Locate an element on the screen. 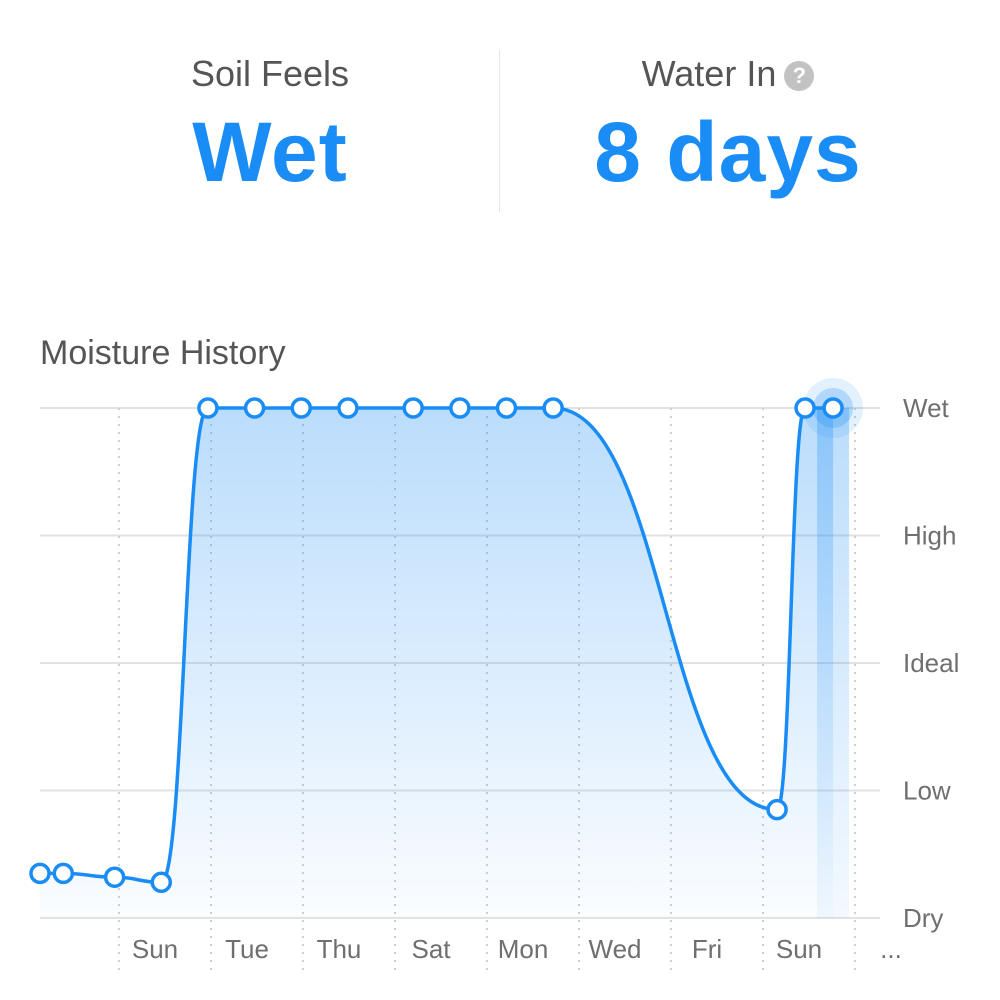 The image size is (1000, 1000). y-tick-label: Wet is located at coordinates (926, 408).